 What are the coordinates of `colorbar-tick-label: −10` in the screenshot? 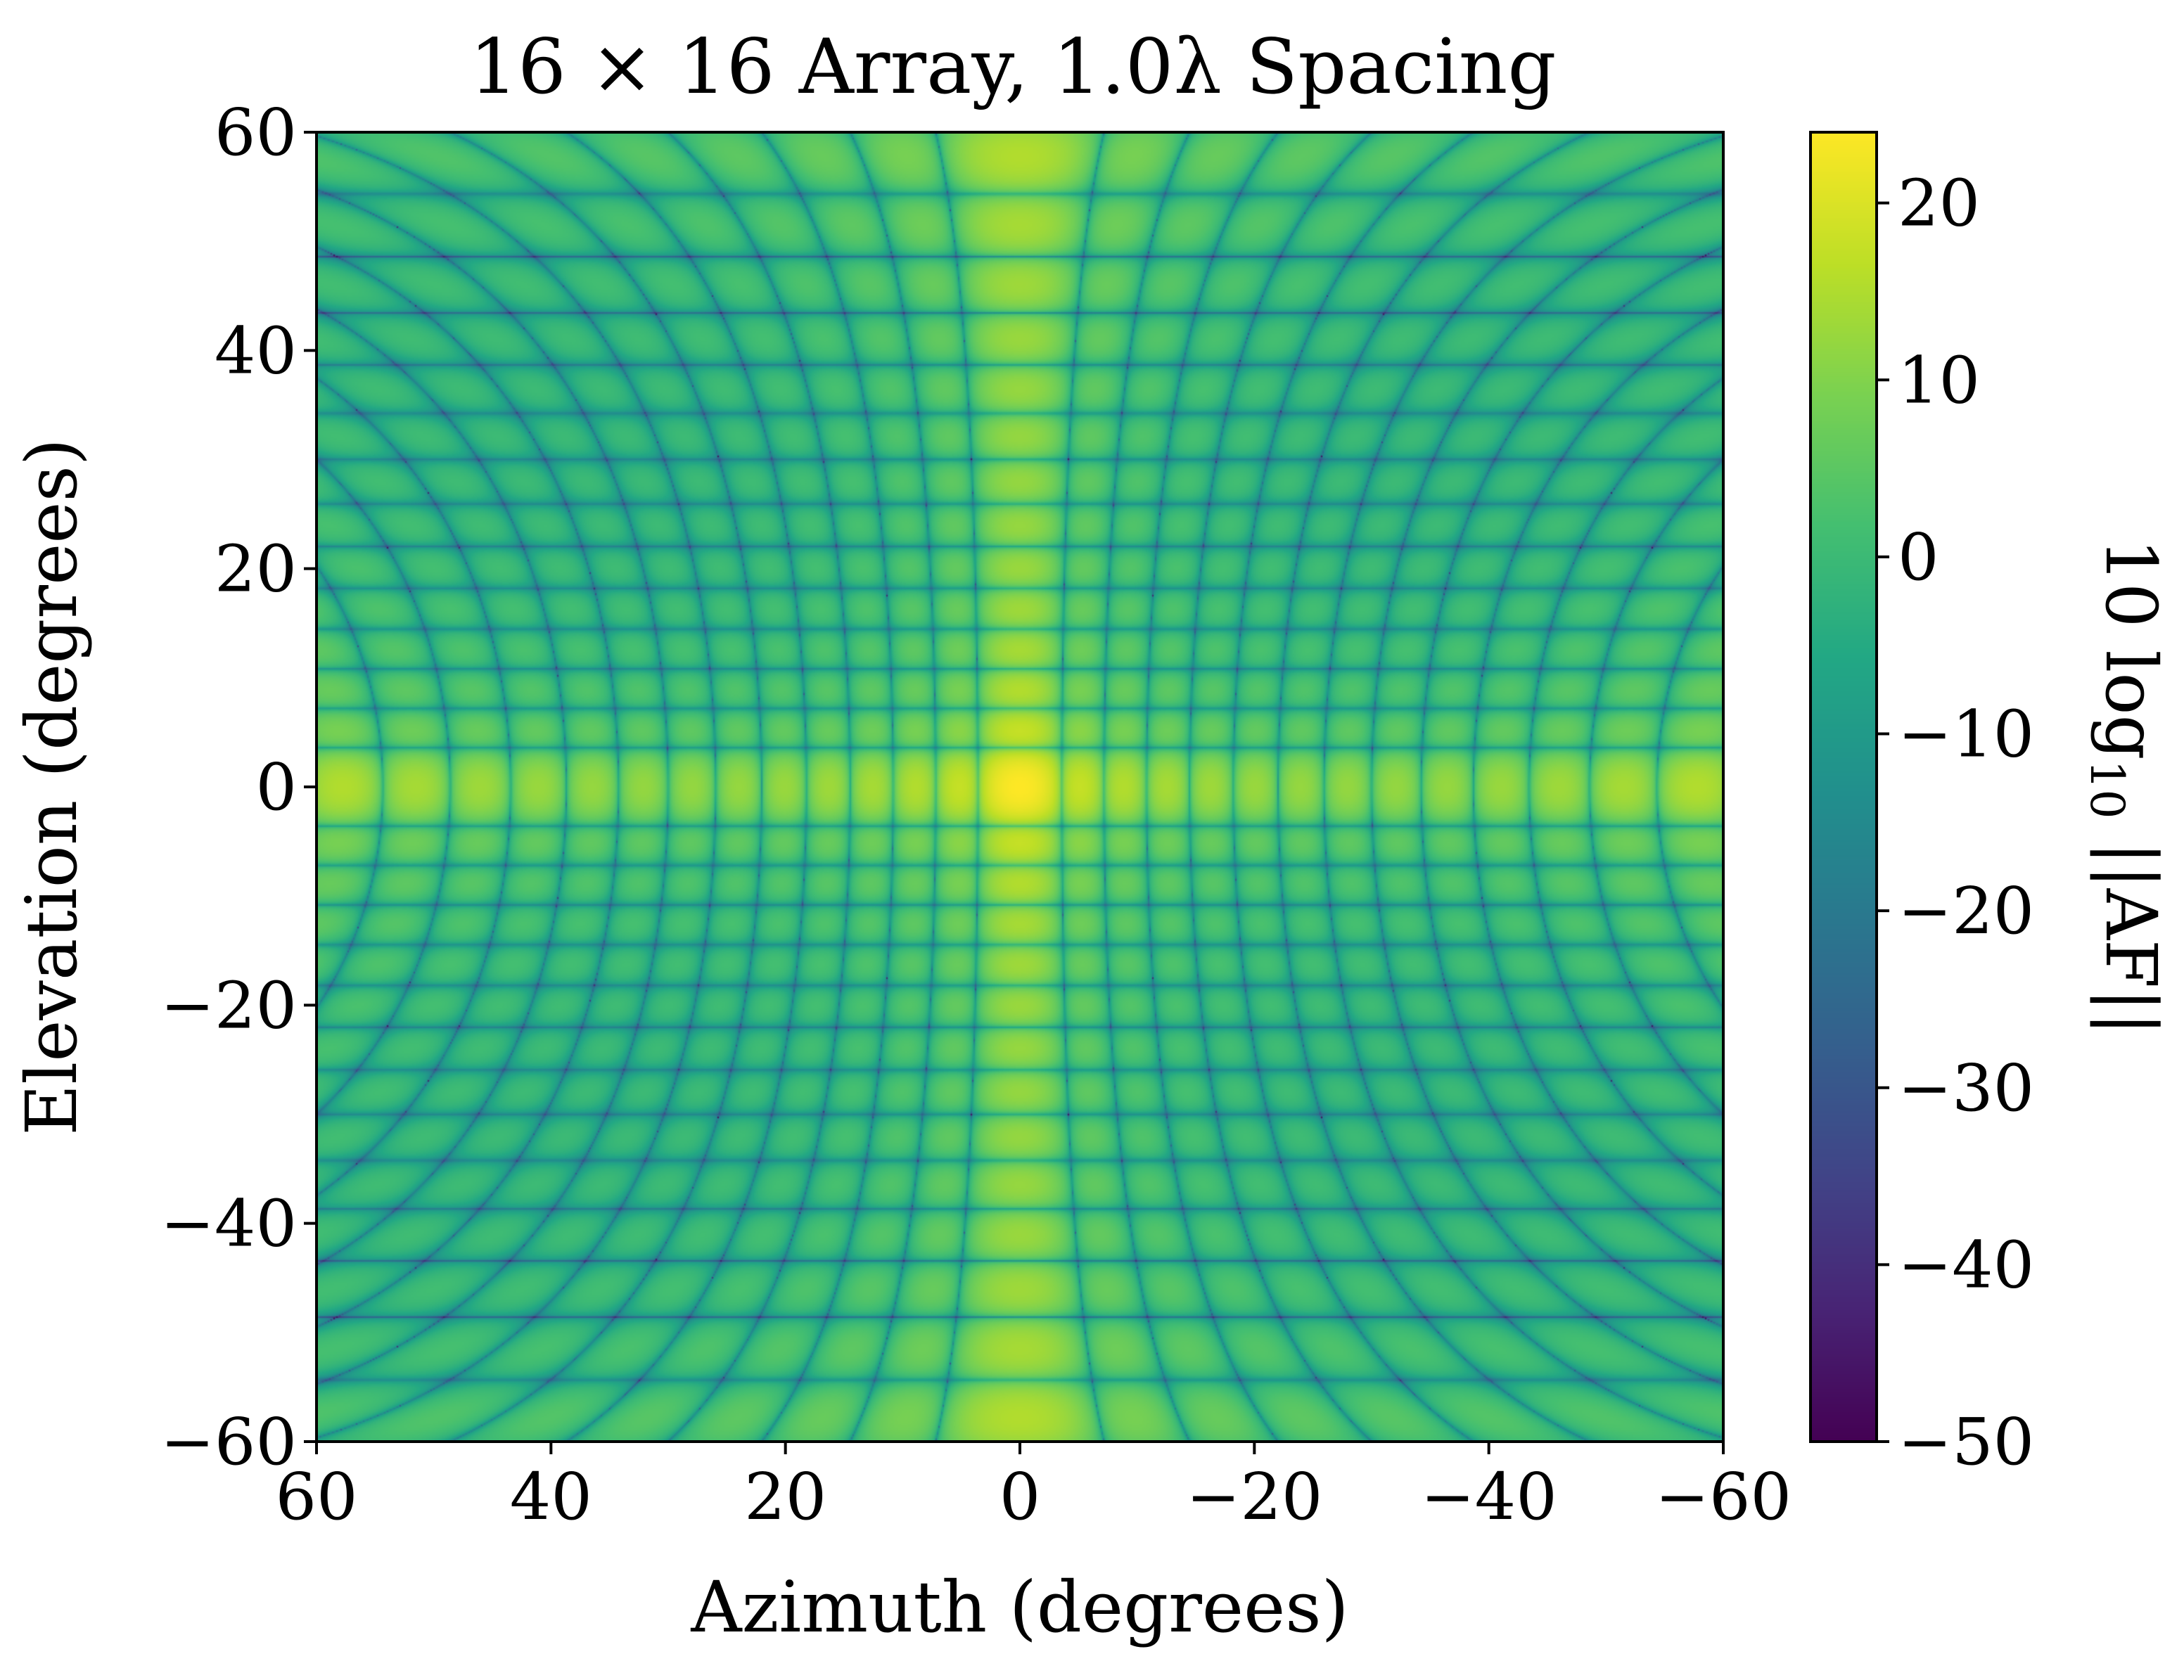 It's located at (1966, 735).